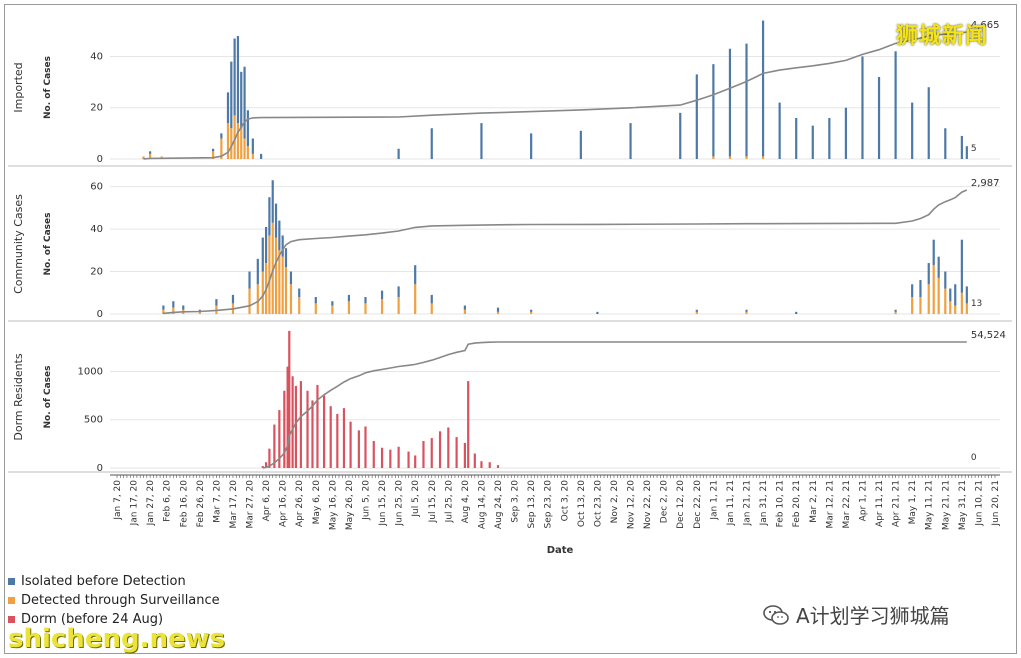 This screenshot has width=1021, height=658. What do you see at coordinates (549, 504) in the screenshot?
I see `x-tick-label: Sep 23, 20` at bounding box center [549, 504].